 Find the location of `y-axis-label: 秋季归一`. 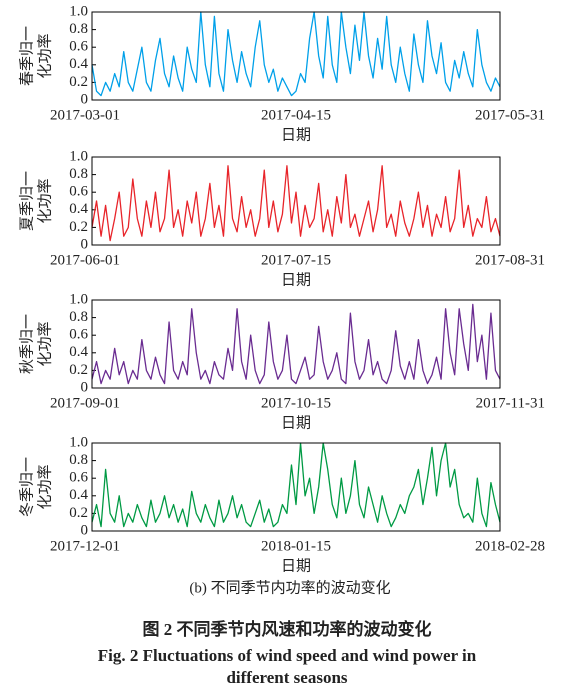

y-axis-label: 秋季归一 is located at coordinates (26, 344).